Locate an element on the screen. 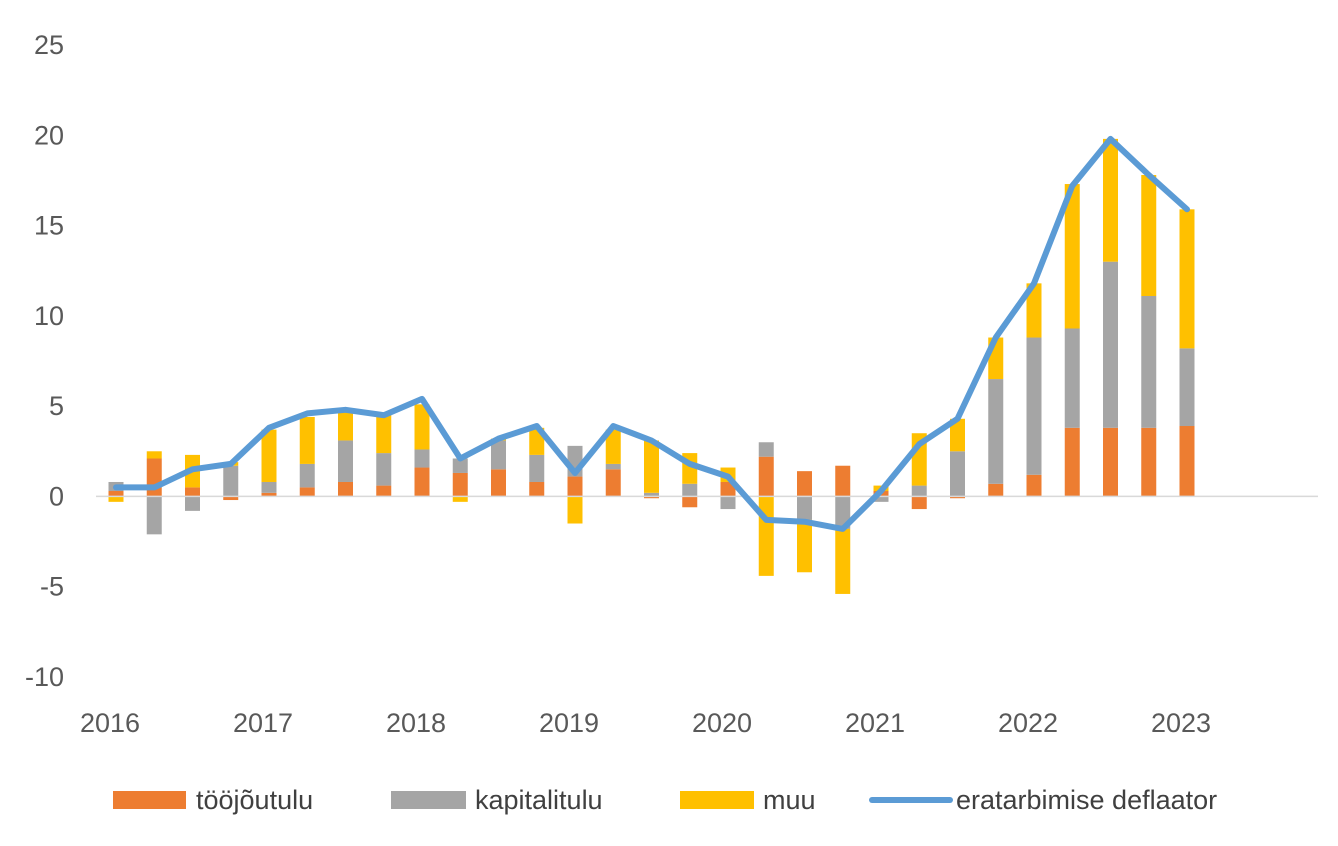 This screenshot has width=1338, height=846. bar-muu-2018Q2 is located at coordinates (460, 499).